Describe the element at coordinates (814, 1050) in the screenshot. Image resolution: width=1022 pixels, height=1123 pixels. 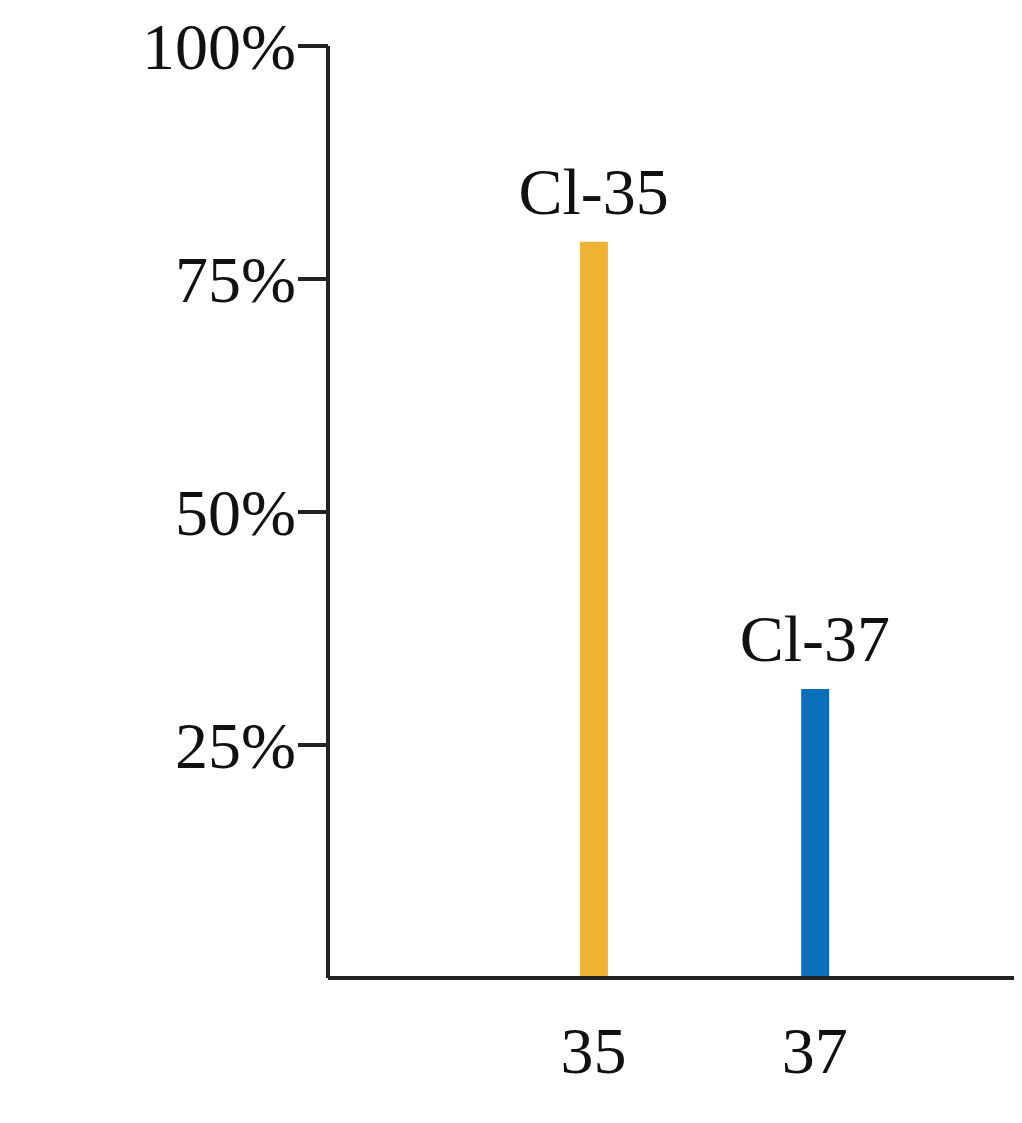
I see `x-tick-label: 37` at that location.